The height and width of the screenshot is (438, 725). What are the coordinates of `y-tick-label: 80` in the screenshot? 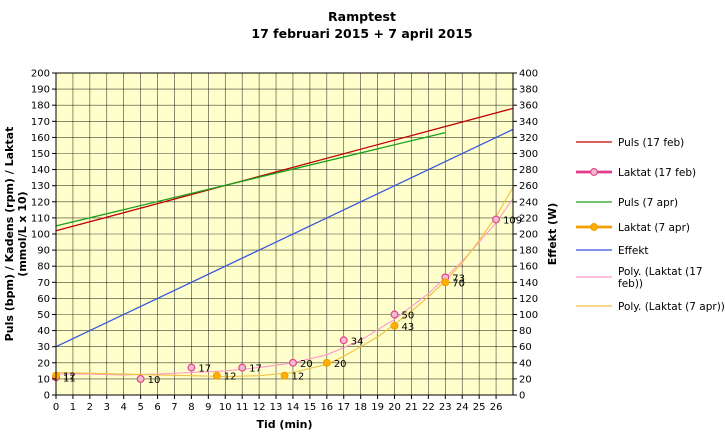 It's located at (43, 267).